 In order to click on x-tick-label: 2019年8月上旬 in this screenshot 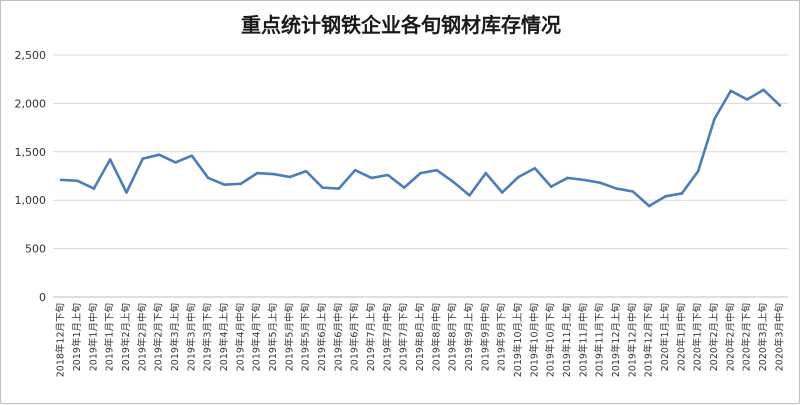, I will do `click(420, 337)`.